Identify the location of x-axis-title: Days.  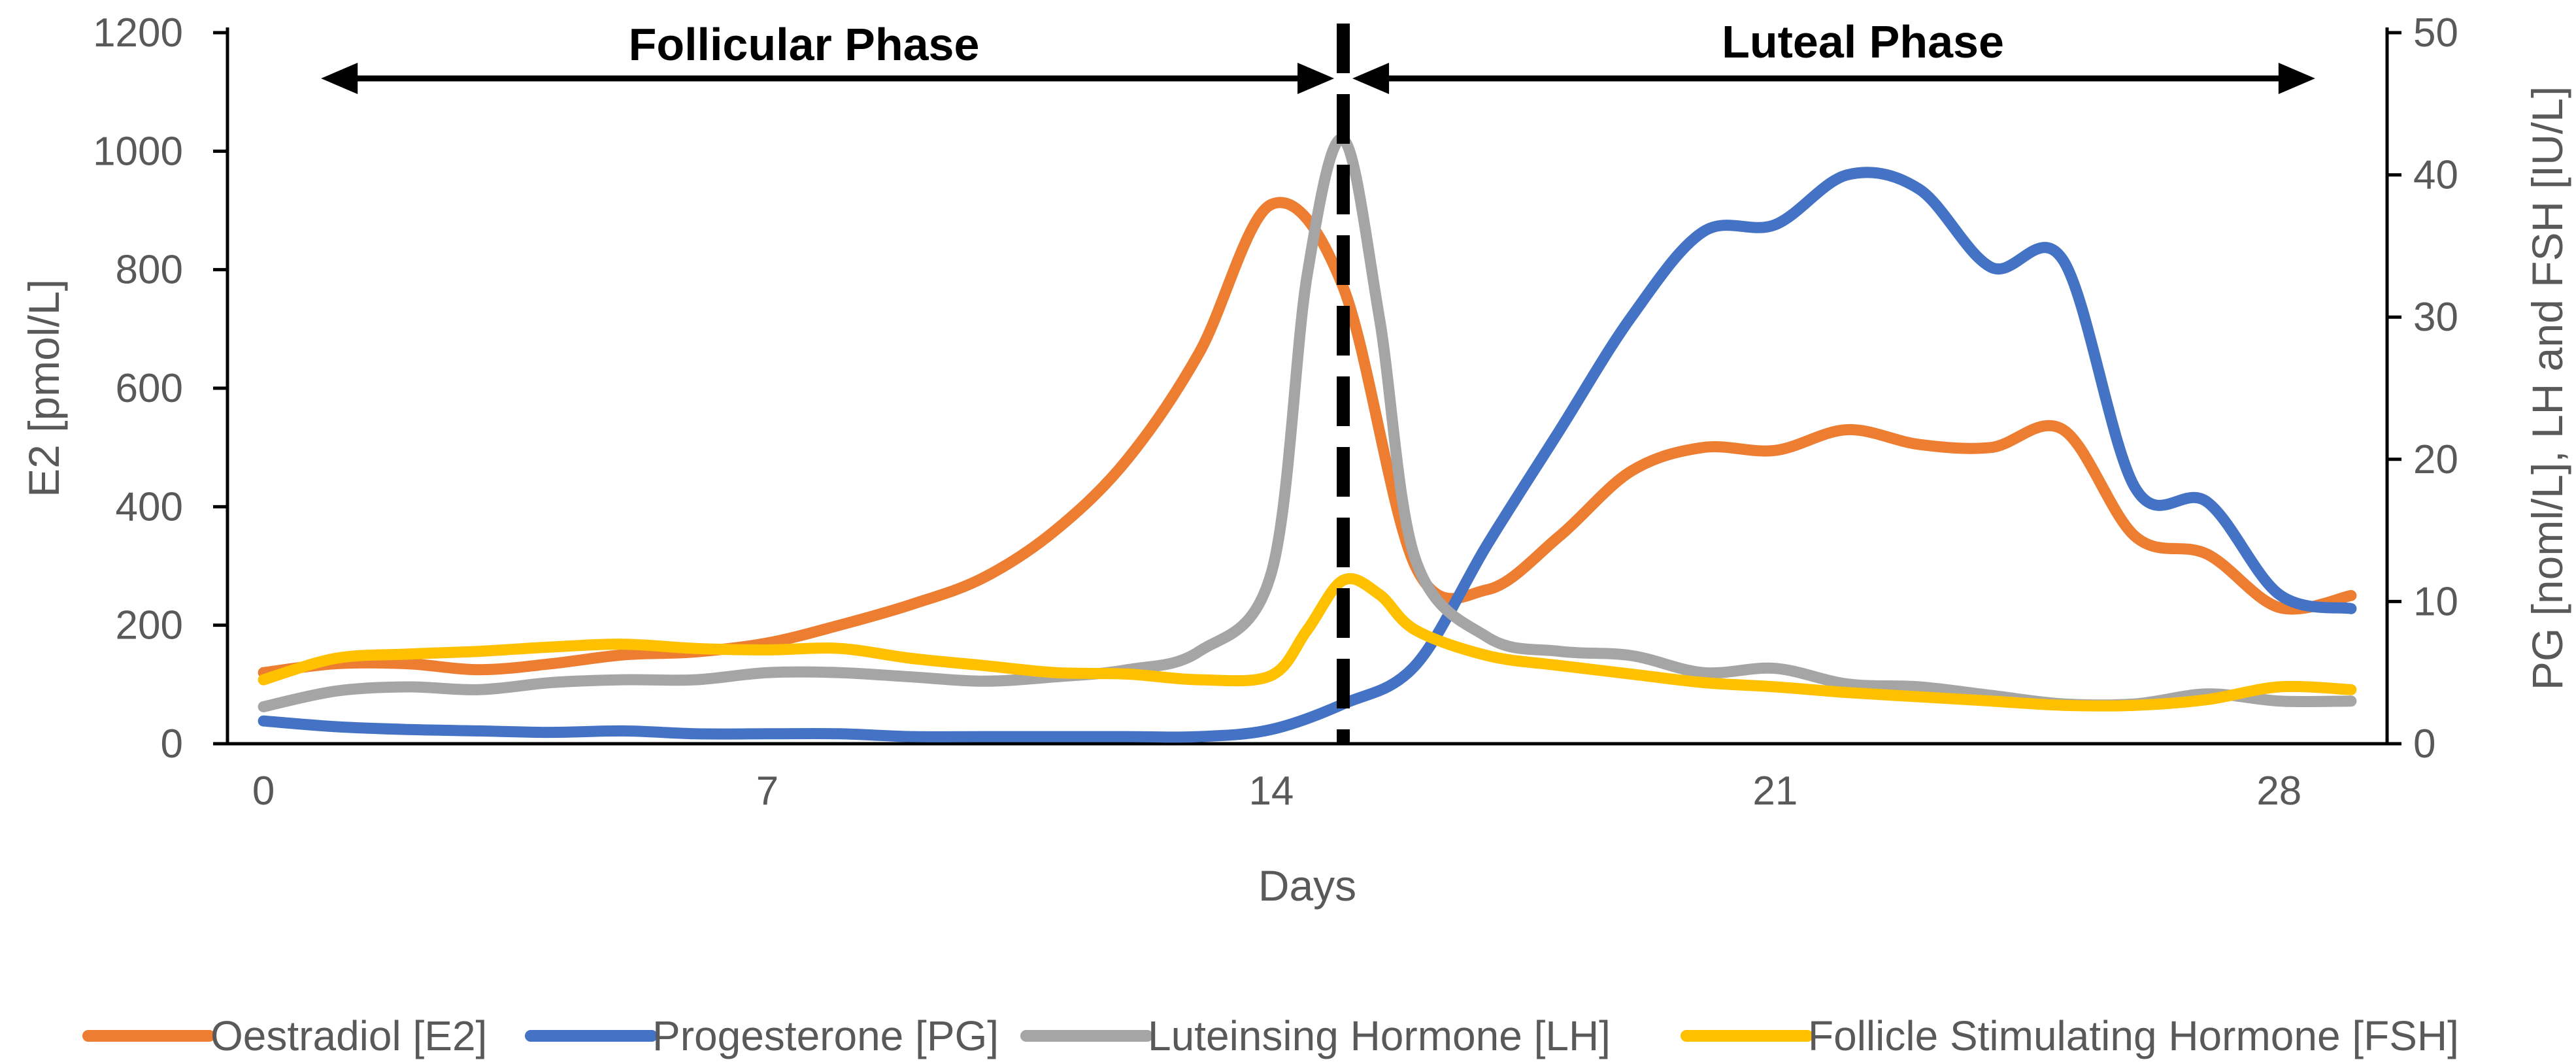
(1307, 885).